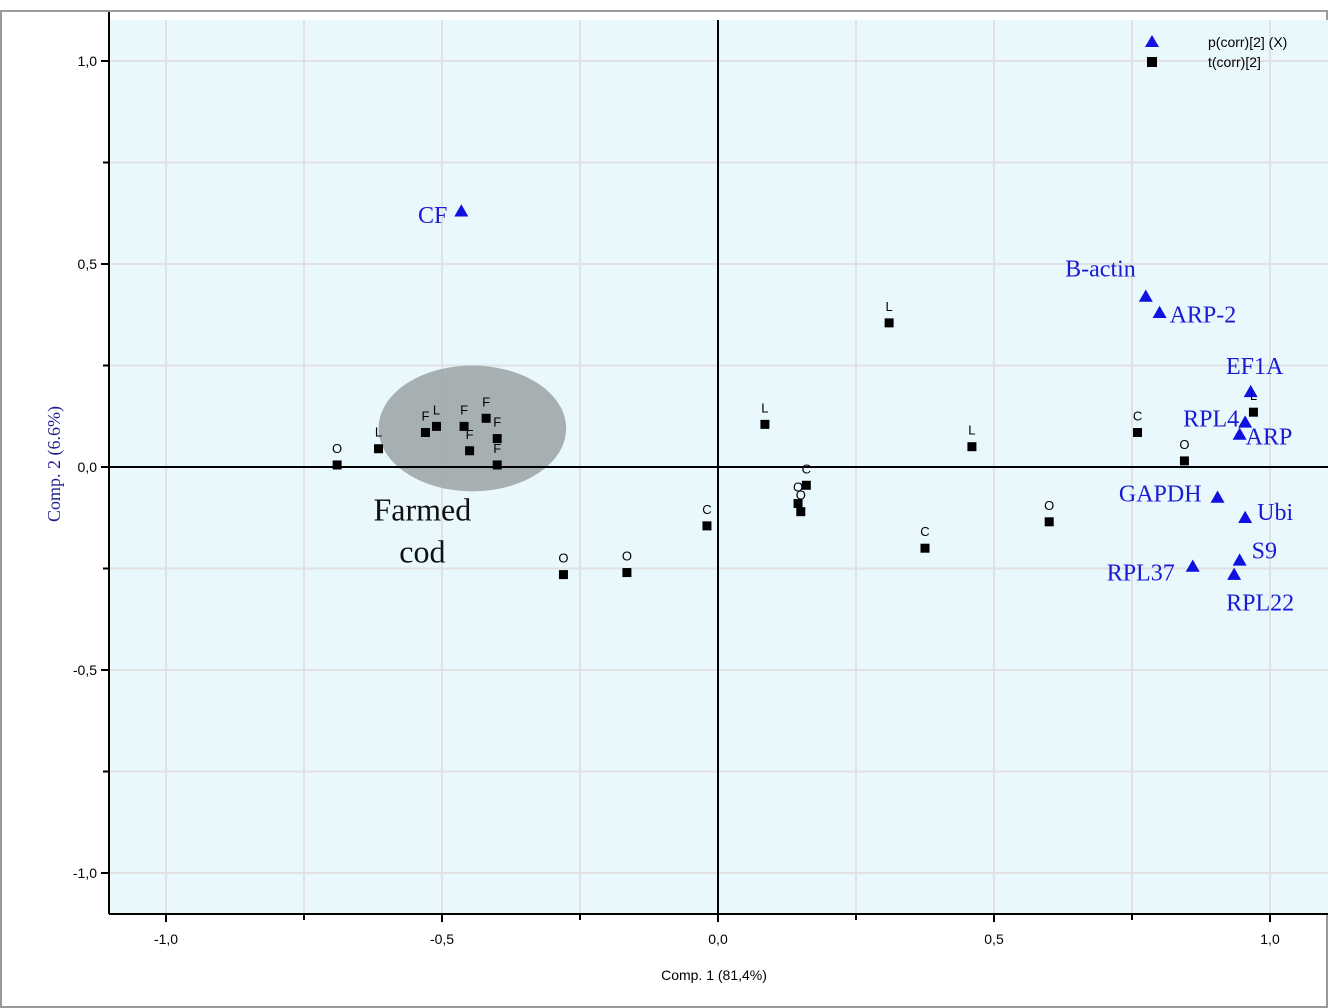 This screenshot has height=1008, width=1328. I want to click on loading-label-rpl37: RPL37, so click(1141, 573).